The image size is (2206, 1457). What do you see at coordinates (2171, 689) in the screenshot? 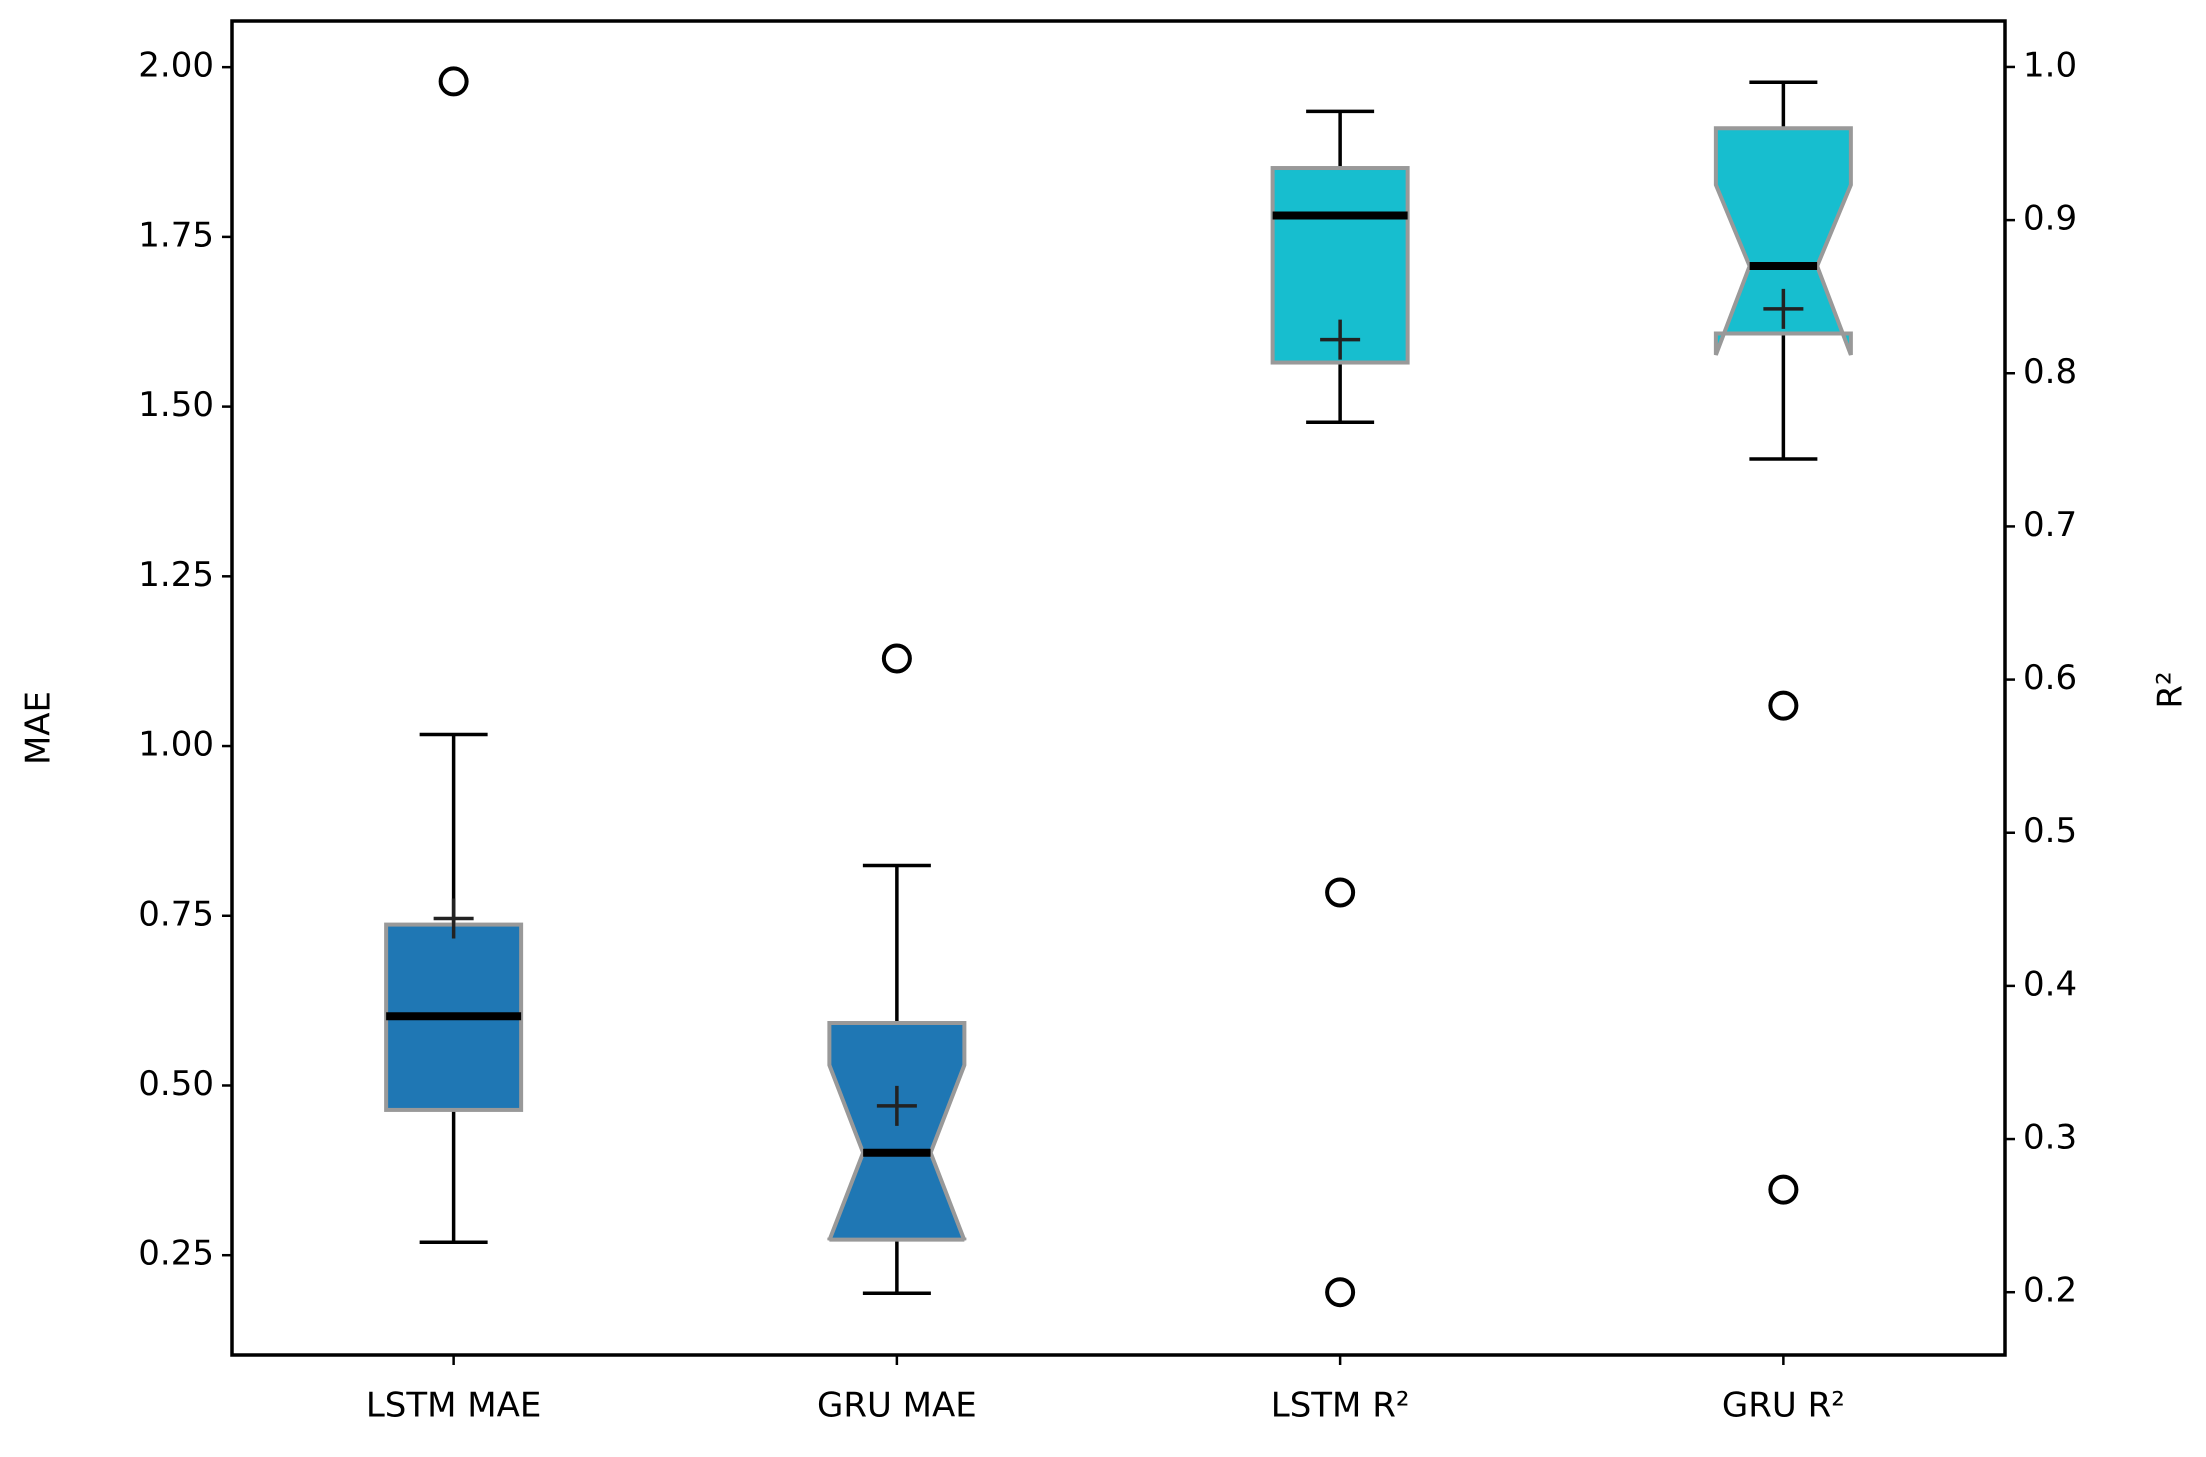
I see `y2-axis-label: R²` at bounding box center [2171, 689].